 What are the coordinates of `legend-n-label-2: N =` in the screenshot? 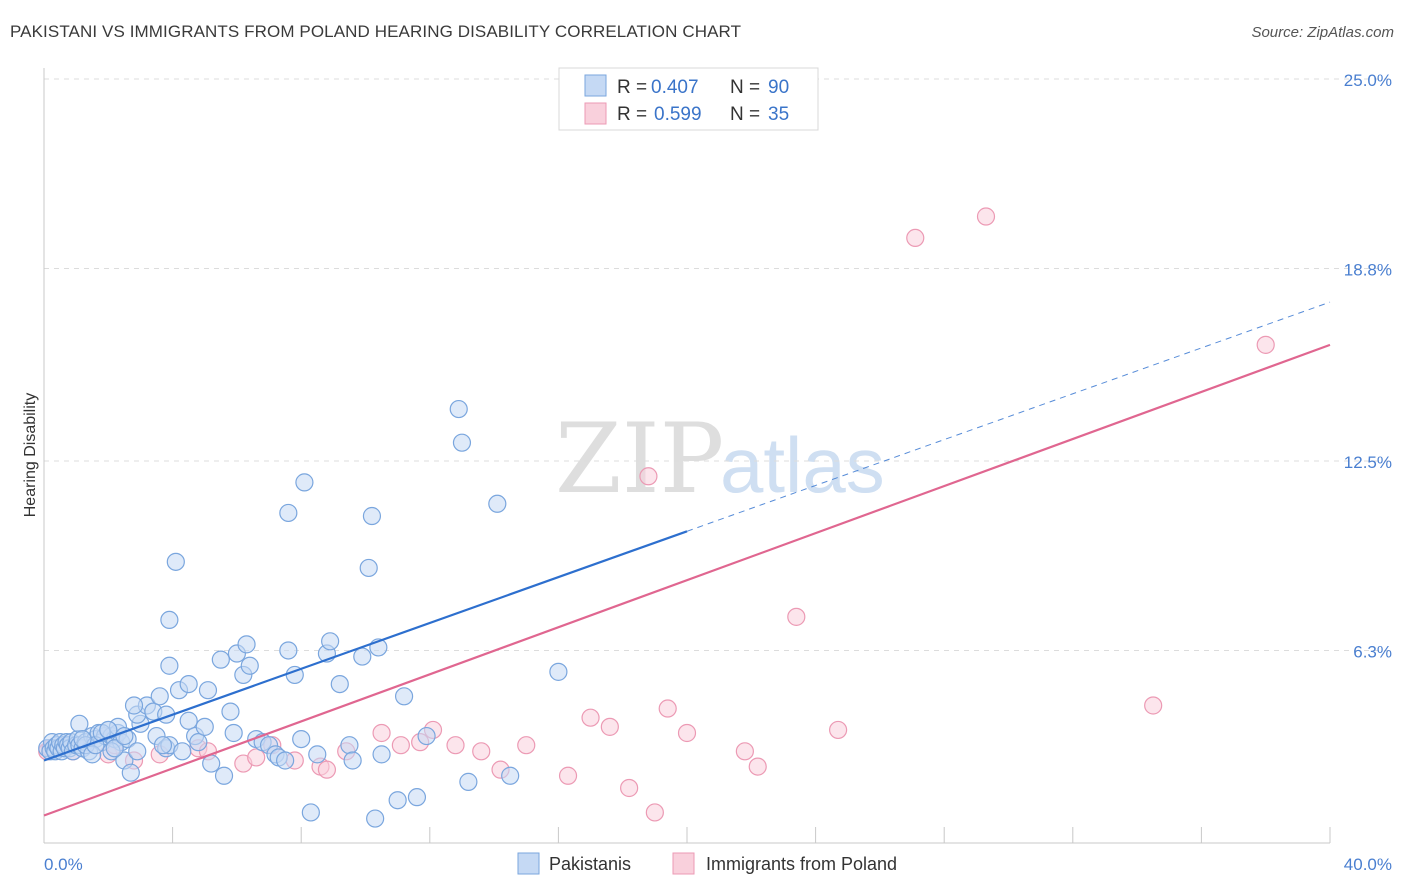 It's located at (745, 114).